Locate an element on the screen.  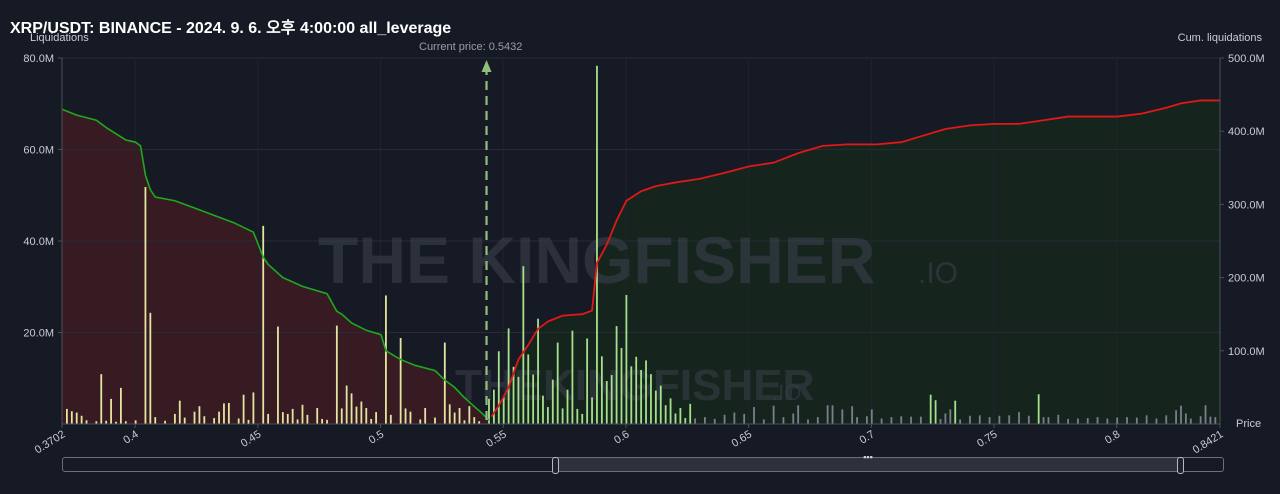
y-axis-label: Liquidations is located at coordinates (59, 38).